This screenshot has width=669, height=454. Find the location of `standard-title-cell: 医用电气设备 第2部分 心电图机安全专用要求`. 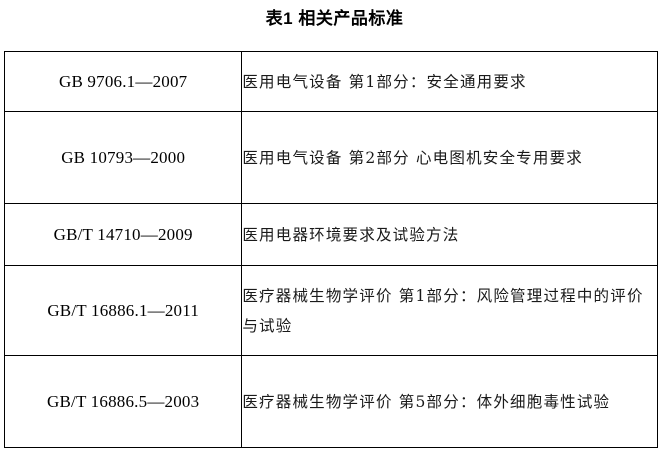

standard-title-cell: 医用电气设备 第2部分 心电图机安全专用要求 is located at coordinates (449, 157).